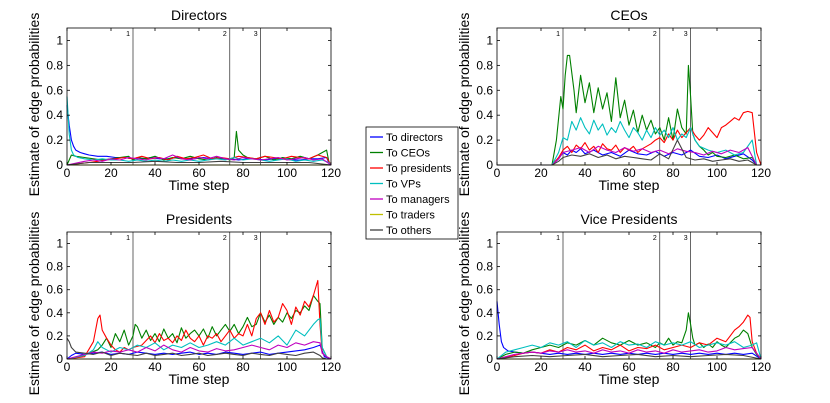 This screenshot has width=830, height=403. Describe the element at coordinates (414, 138) in the screenshot. I see `legend-to-directors-label: To directors` at that location.